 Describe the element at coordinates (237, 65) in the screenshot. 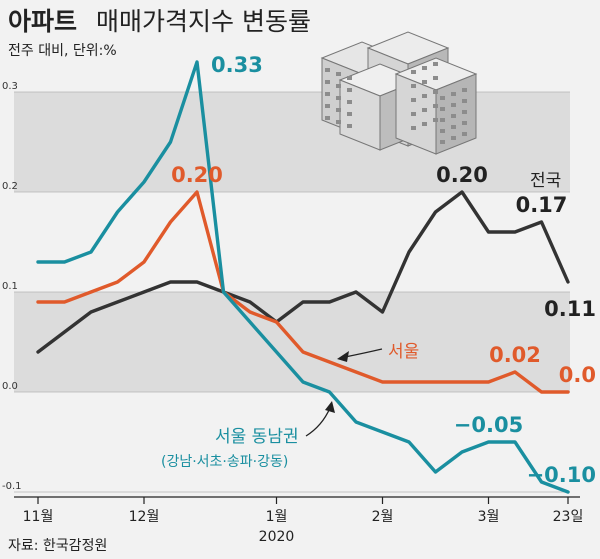

I see `data-label: 0.33` at that location.